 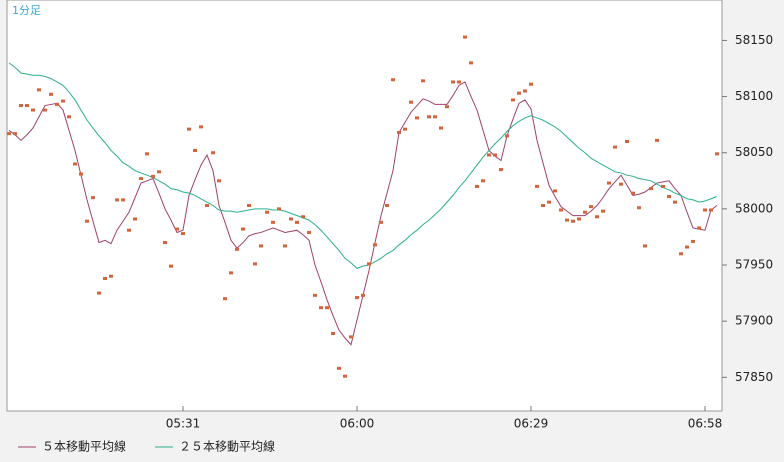 I want to click on y-tick-label: 58050, so click(x=754, y=152).